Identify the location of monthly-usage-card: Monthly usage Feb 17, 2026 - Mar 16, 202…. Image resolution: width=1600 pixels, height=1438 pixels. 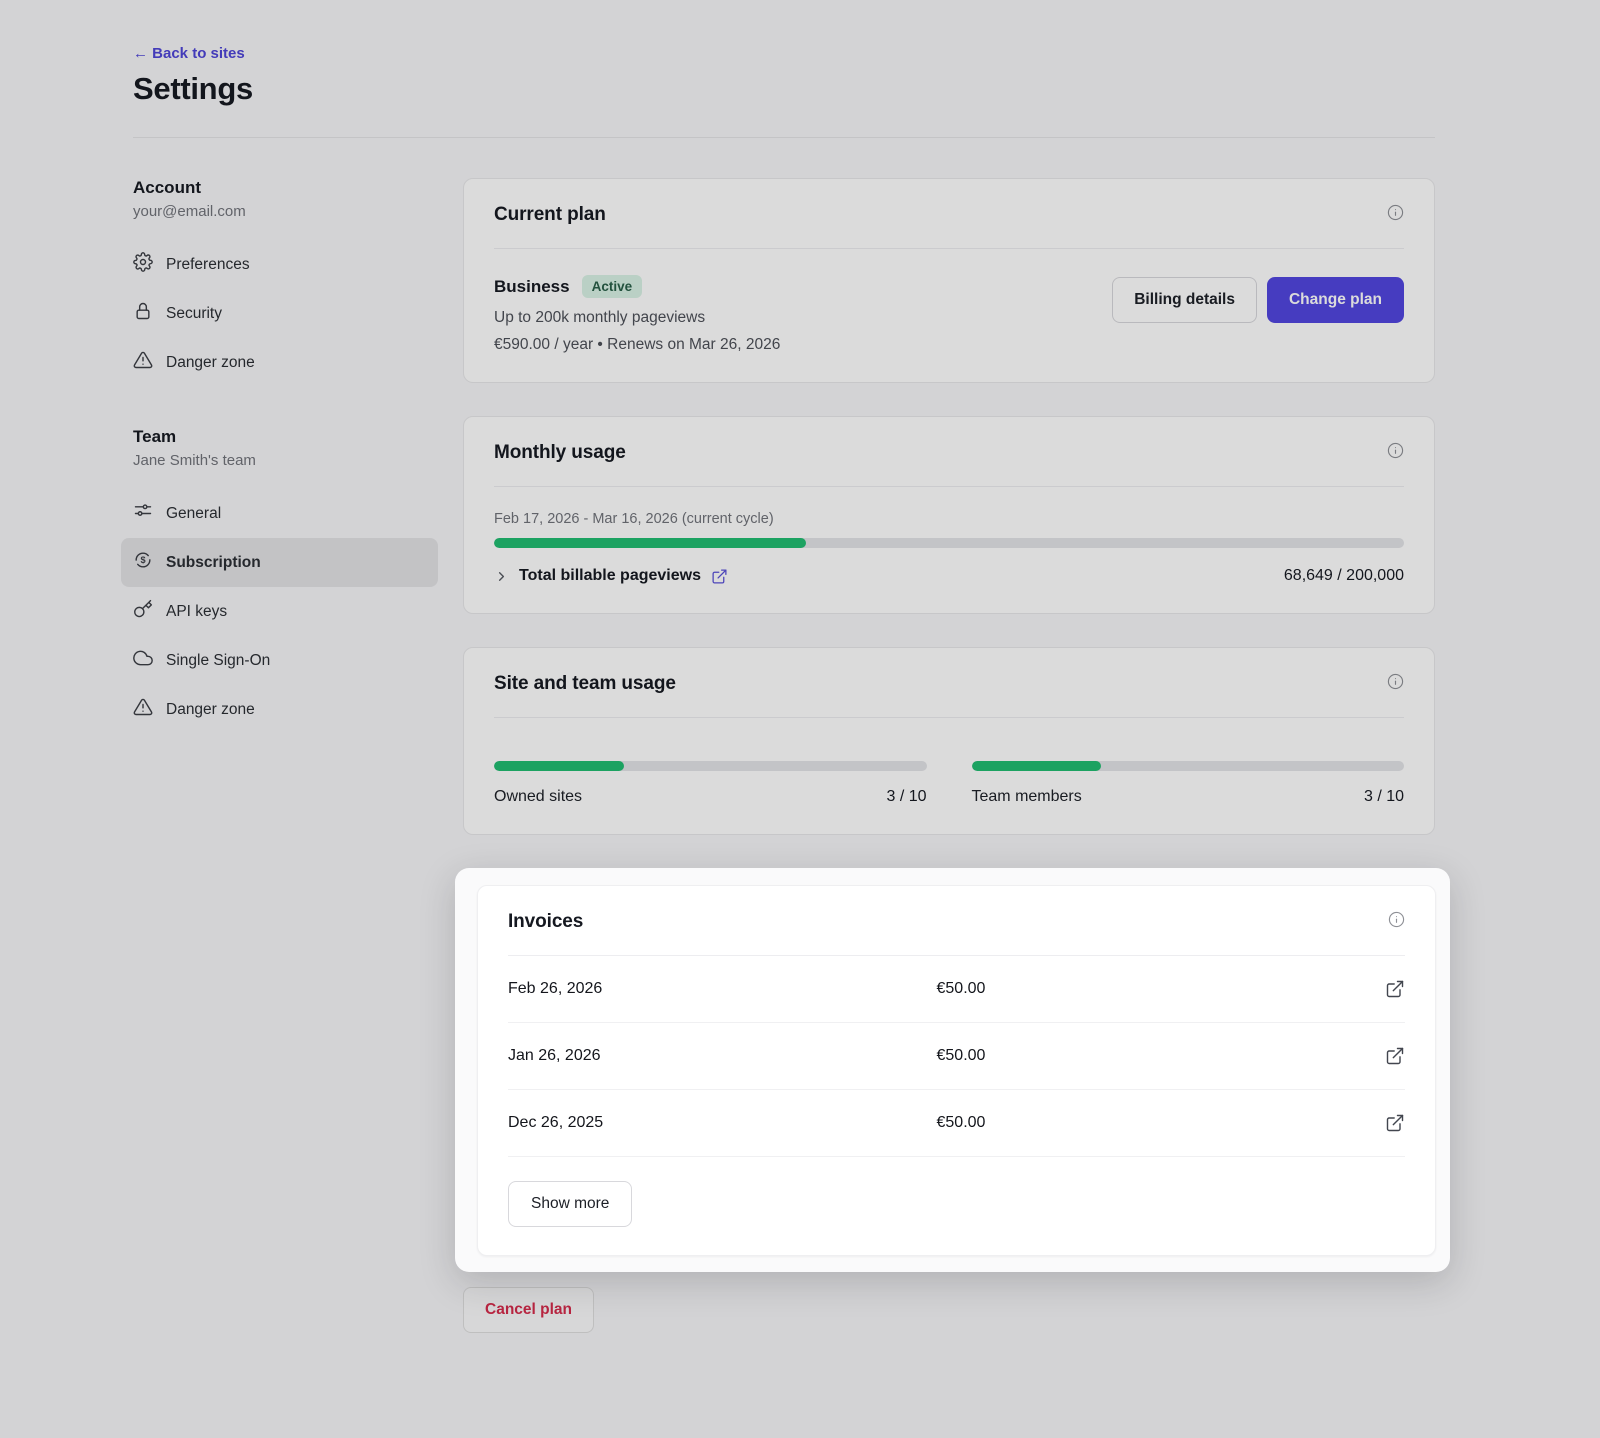
(949, 515).